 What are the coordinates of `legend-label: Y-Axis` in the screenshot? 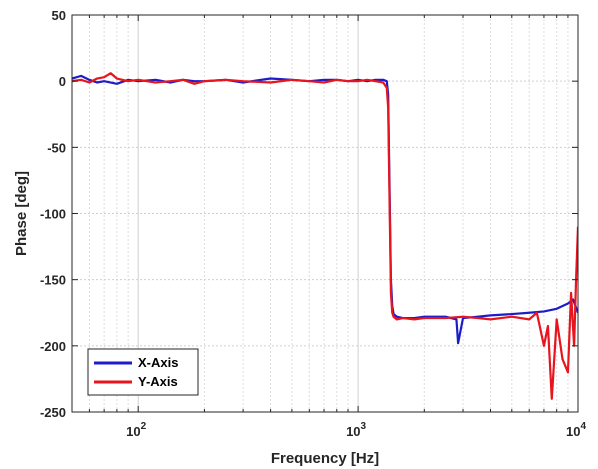 It's located at (158, 381).